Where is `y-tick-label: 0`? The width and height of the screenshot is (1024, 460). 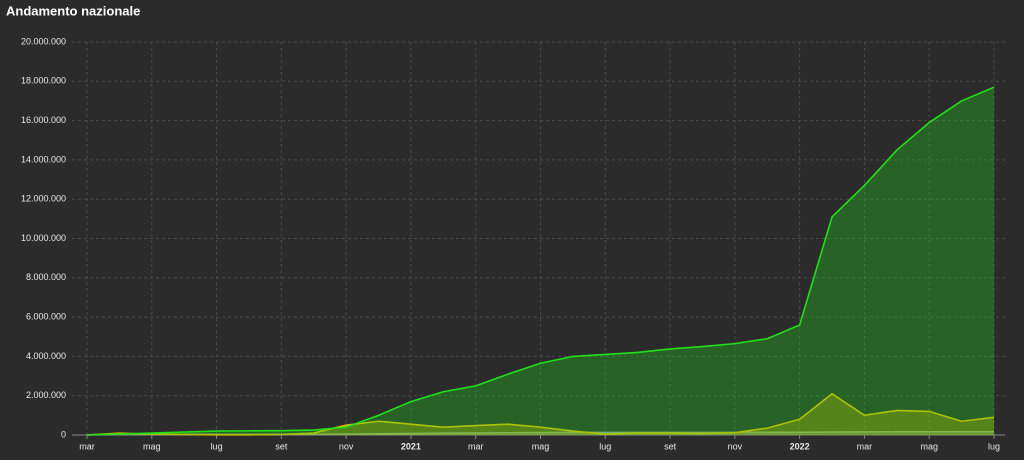
y-tick-label: 0 is located at coordinates (63, 434).